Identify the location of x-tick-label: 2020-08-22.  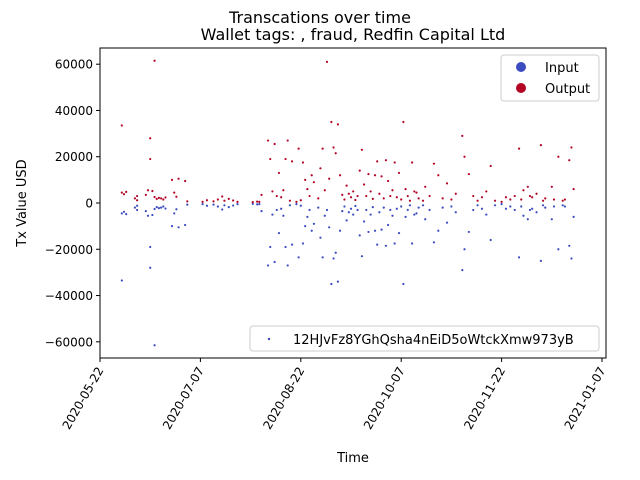
(283, 398).